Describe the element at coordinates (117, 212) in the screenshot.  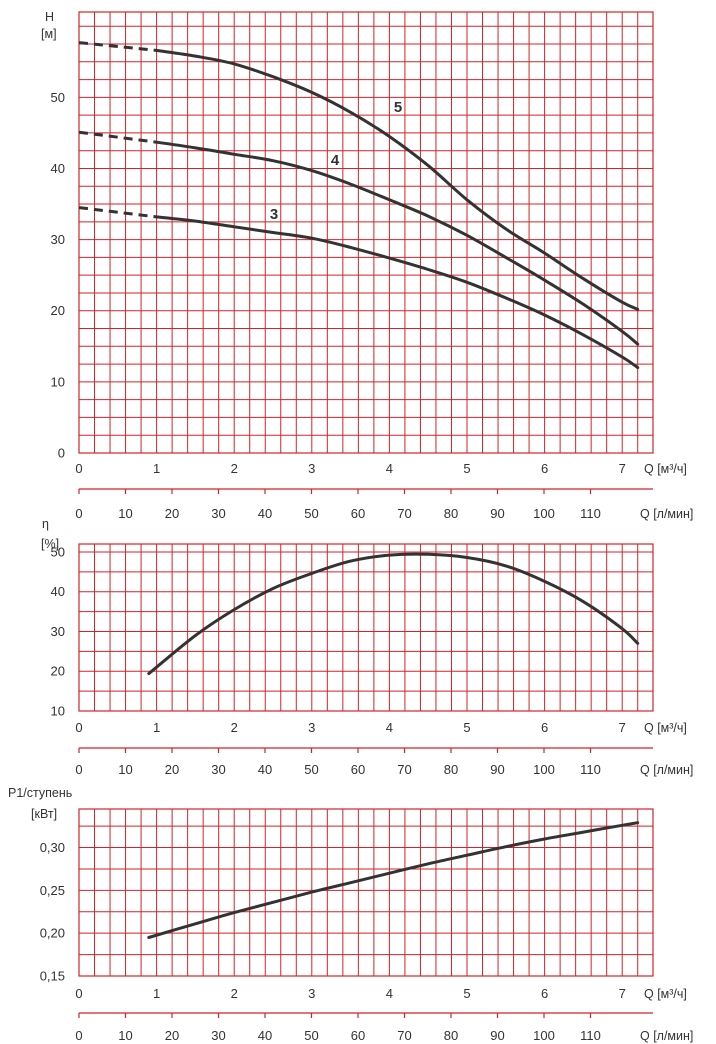
I see `curve-3-extrapolated-line` at that location.